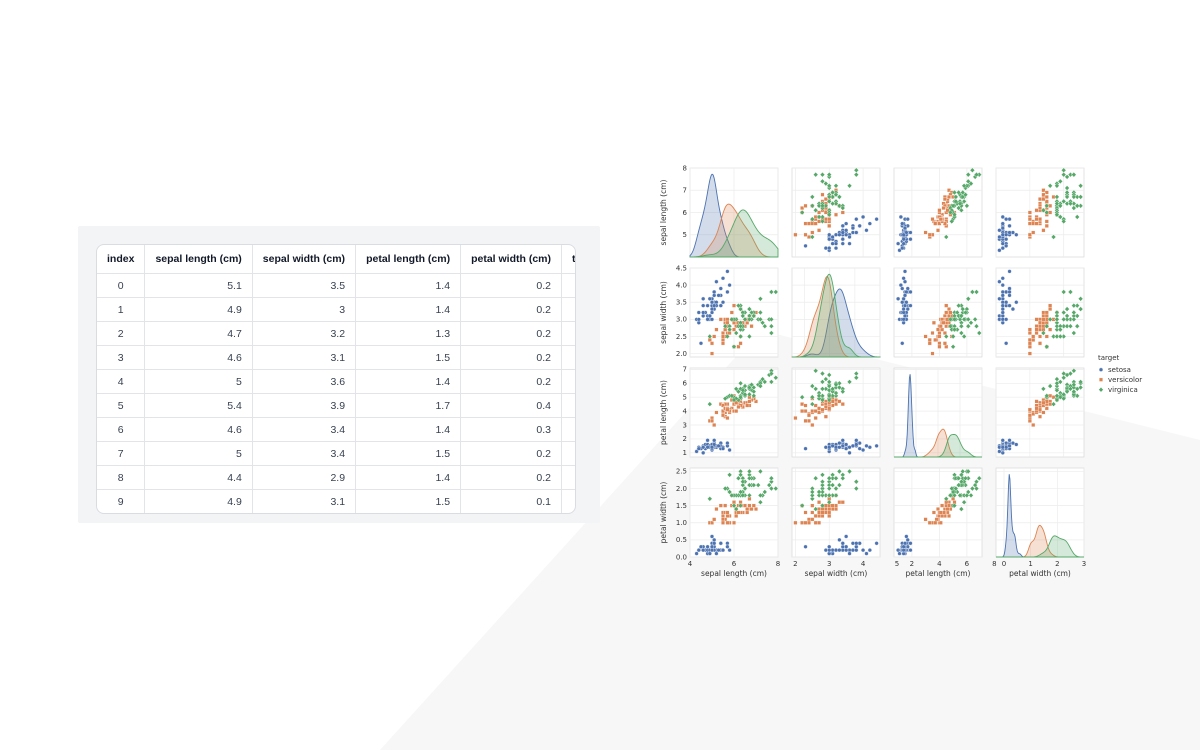 The image size is (1200, 750). Describe the element at coordinates (1040, 546) in the screenshot. I see `kde-curve-virginica` at that location.